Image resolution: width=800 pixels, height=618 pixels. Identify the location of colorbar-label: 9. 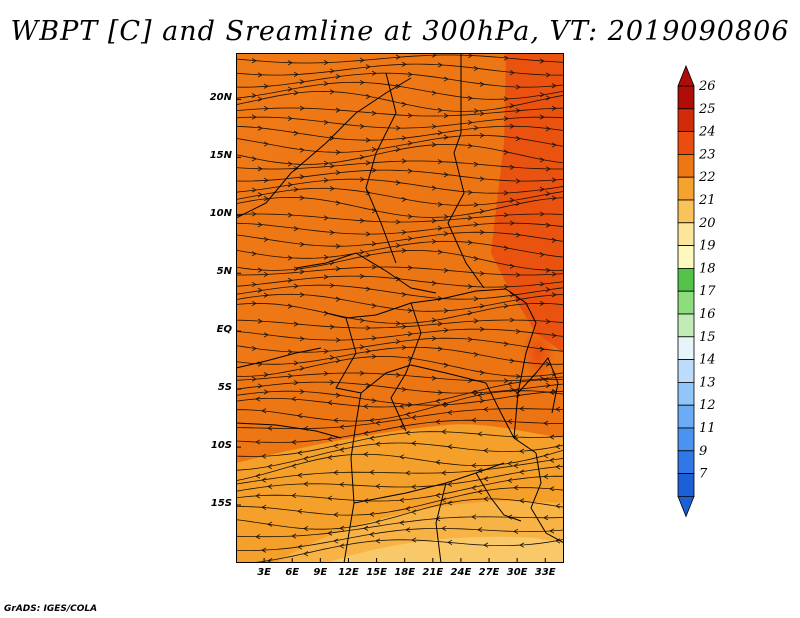
(703, 451).